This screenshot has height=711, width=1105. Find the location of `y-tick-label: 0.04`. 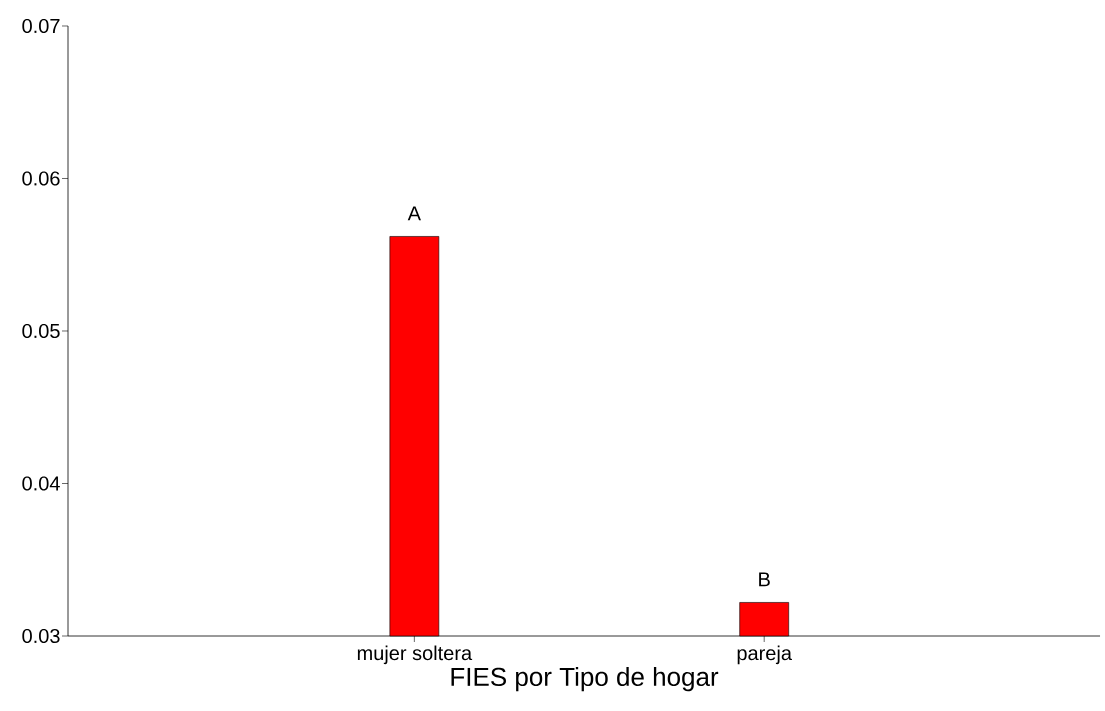

y-tick-label: 0.04 is located at coordinates (41, 483).